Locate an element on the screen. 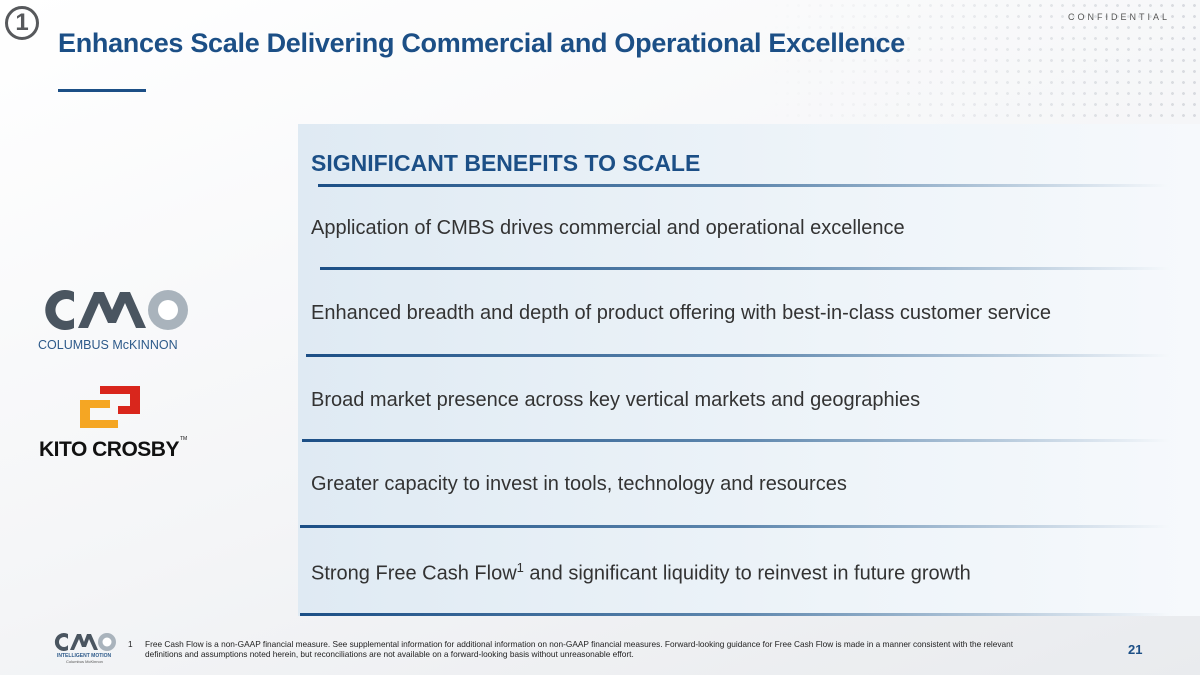  logo-text: COLUMBUS McKINNON is located at coordinates (108, 345).